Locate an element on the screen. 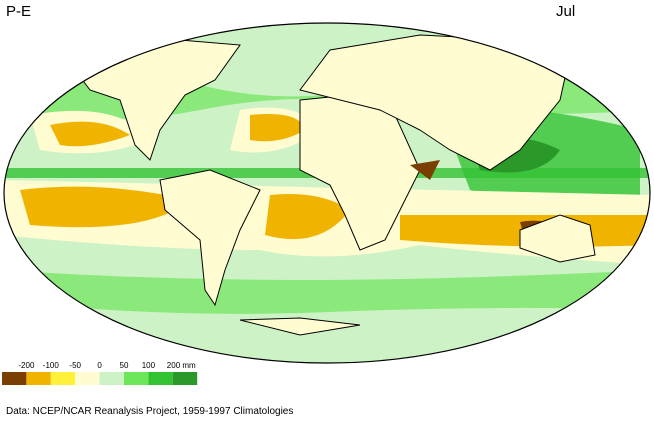 The width and height of the screenshot is (654, 426). month-label: Jul is located at coordinates (565, 11).